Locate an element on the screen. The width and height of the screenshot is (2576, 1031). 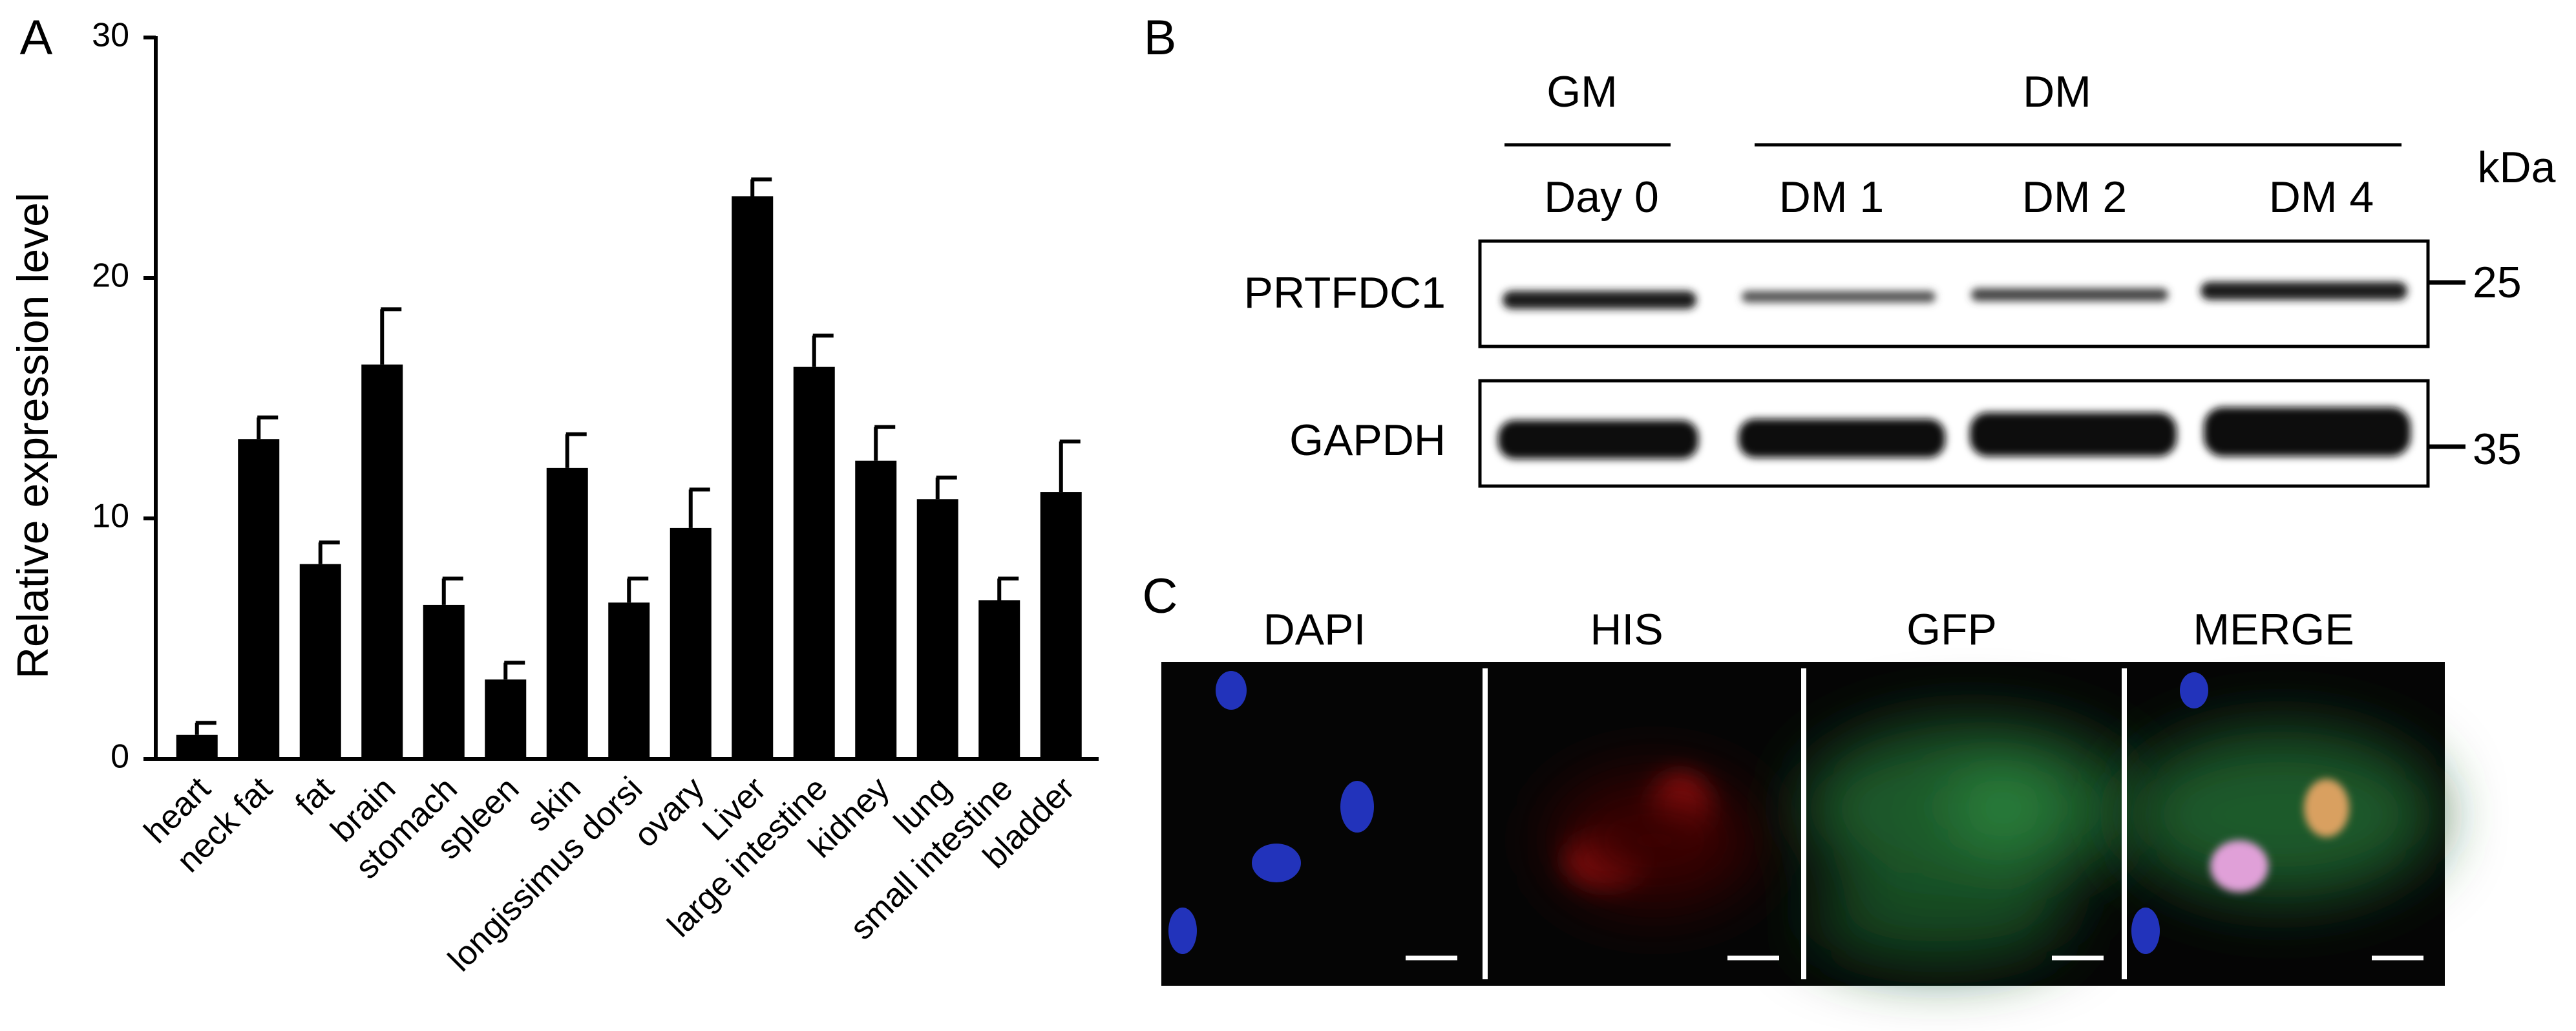
group-label: GM is located at coordinates (1582, 91).